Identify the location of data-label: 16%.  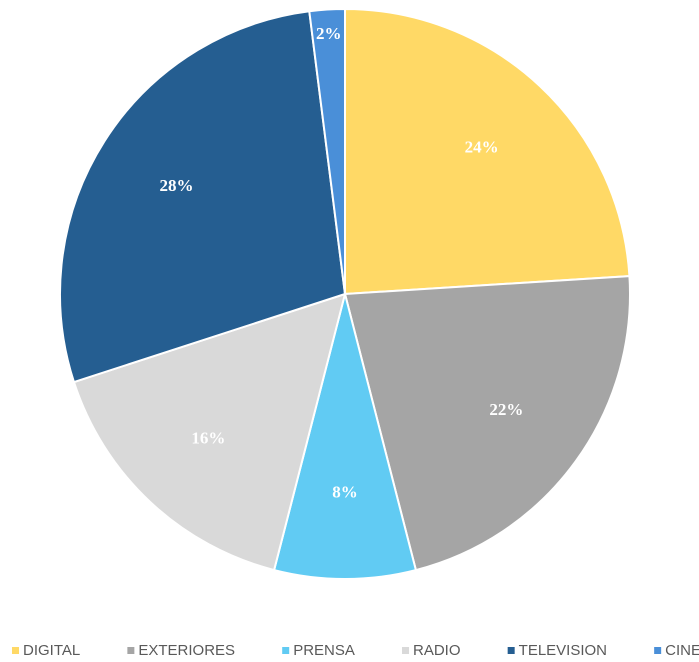
(208, 437).